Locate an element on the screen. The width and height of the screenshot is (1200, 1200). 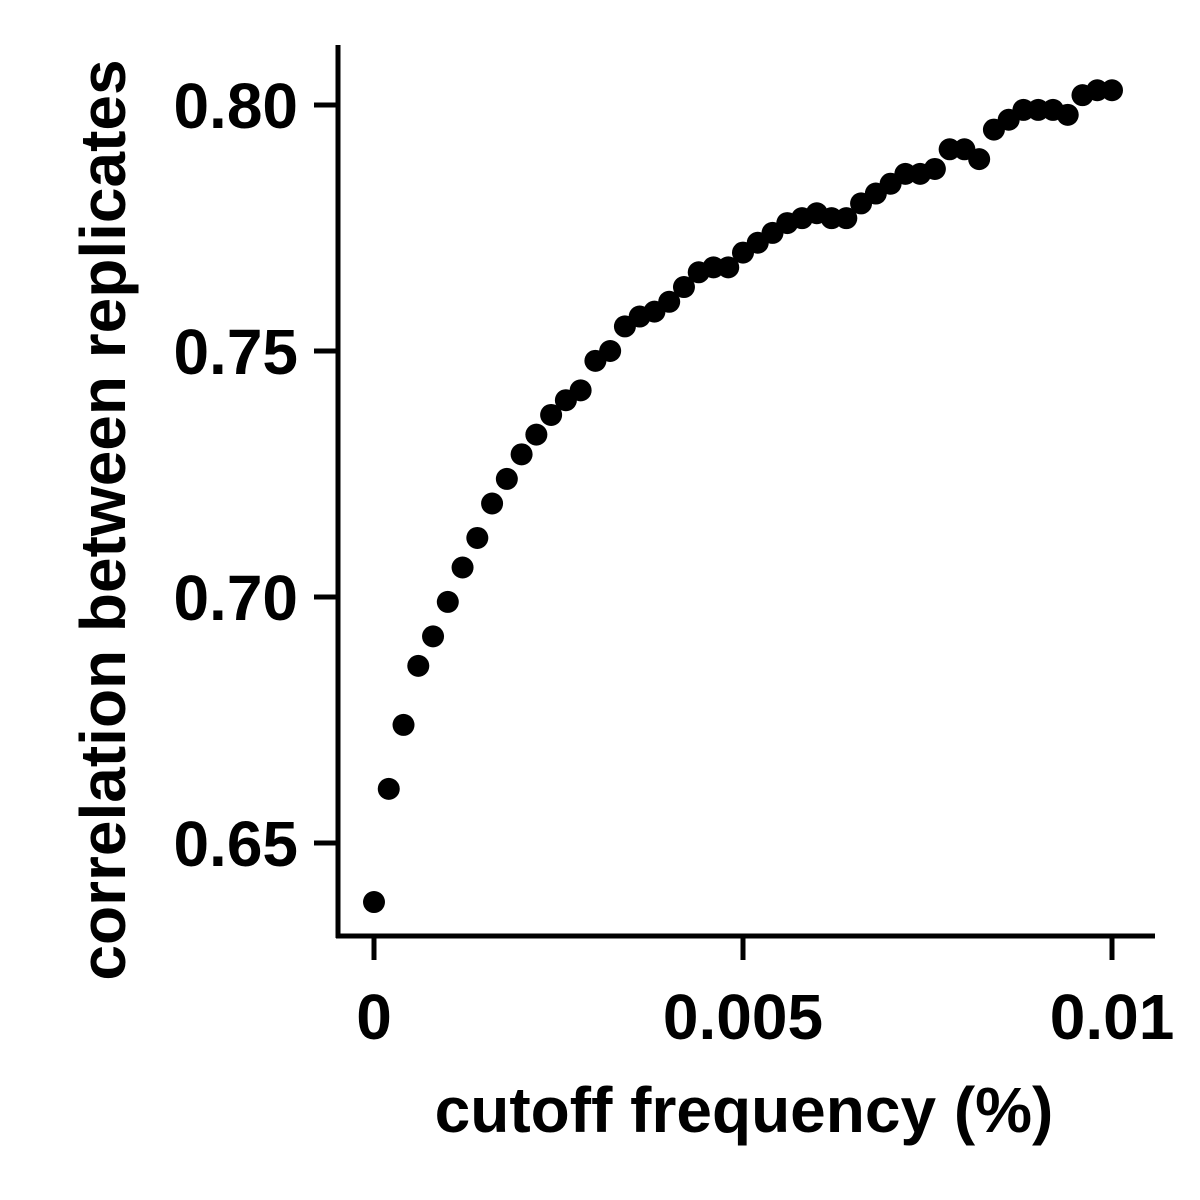
x-tick-label: 0.01 is located at coordinates (1112, 1017).